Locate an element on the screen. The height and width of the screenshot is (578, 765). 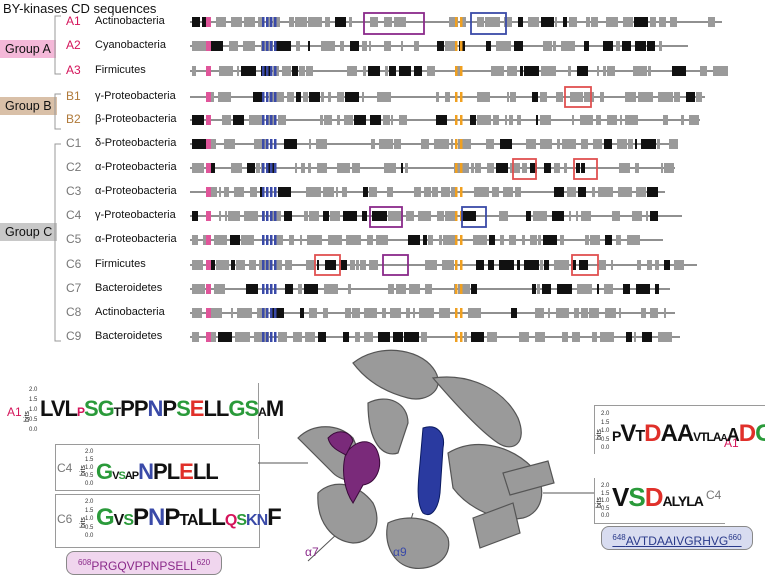
row-code-a1: A1 is located at coordinates (73, 21).